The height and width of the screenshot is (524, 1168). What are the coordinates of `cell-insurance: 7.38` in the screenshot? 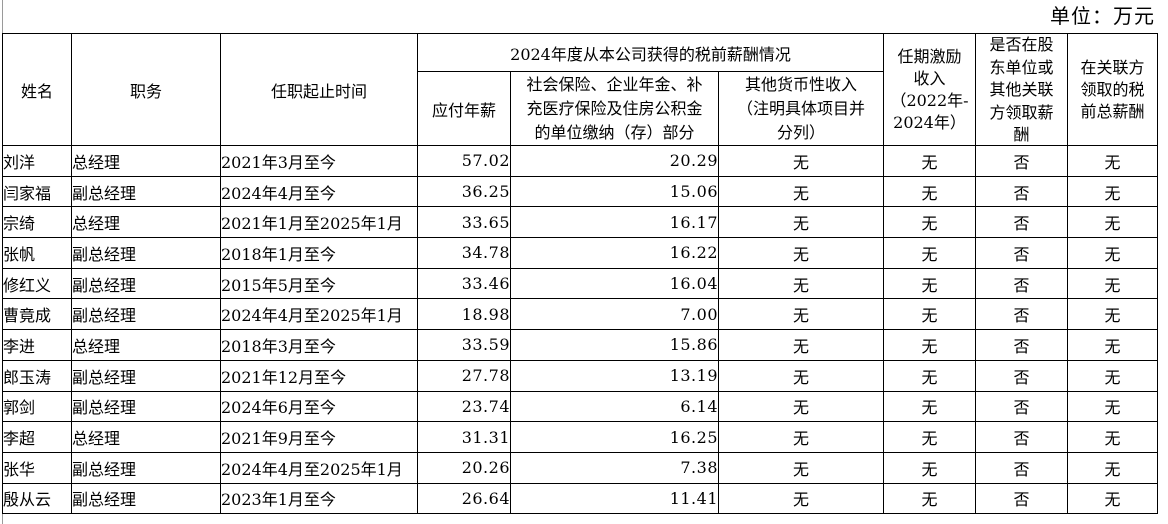 It's located at (614, 467).